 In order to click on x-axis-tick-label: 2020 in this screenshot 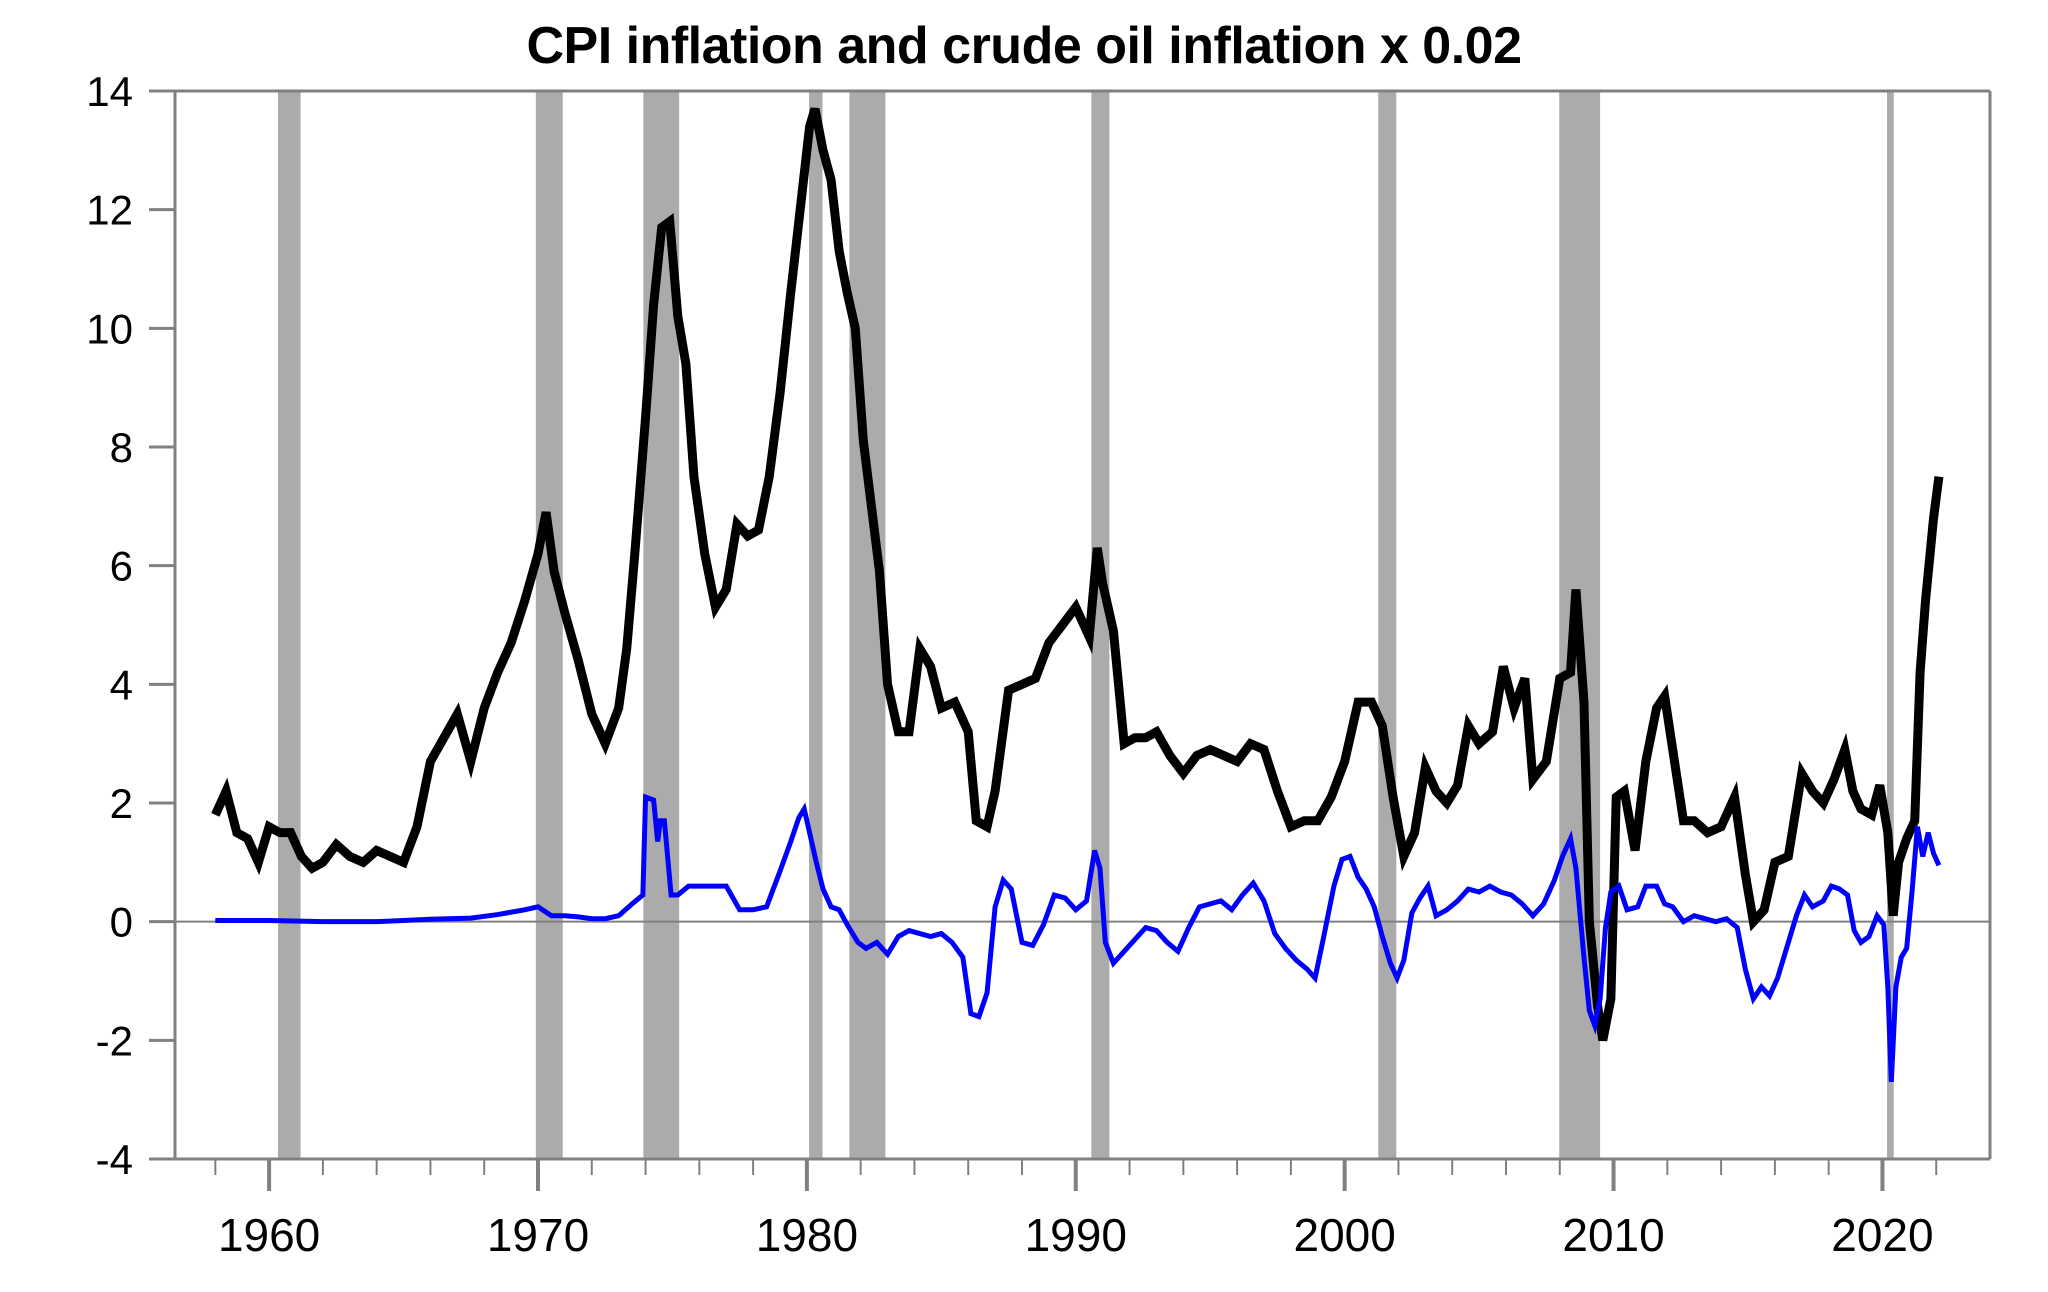, I will do `click(1882, 1235)`.